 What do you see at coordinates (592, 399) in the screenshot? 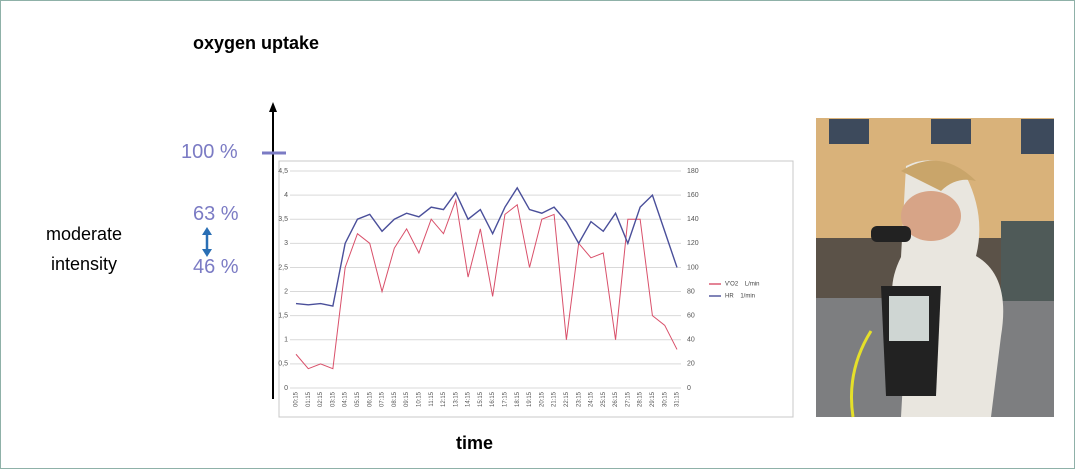
I see `x-tick-label: 24:15` at bounding box center [592, 399].